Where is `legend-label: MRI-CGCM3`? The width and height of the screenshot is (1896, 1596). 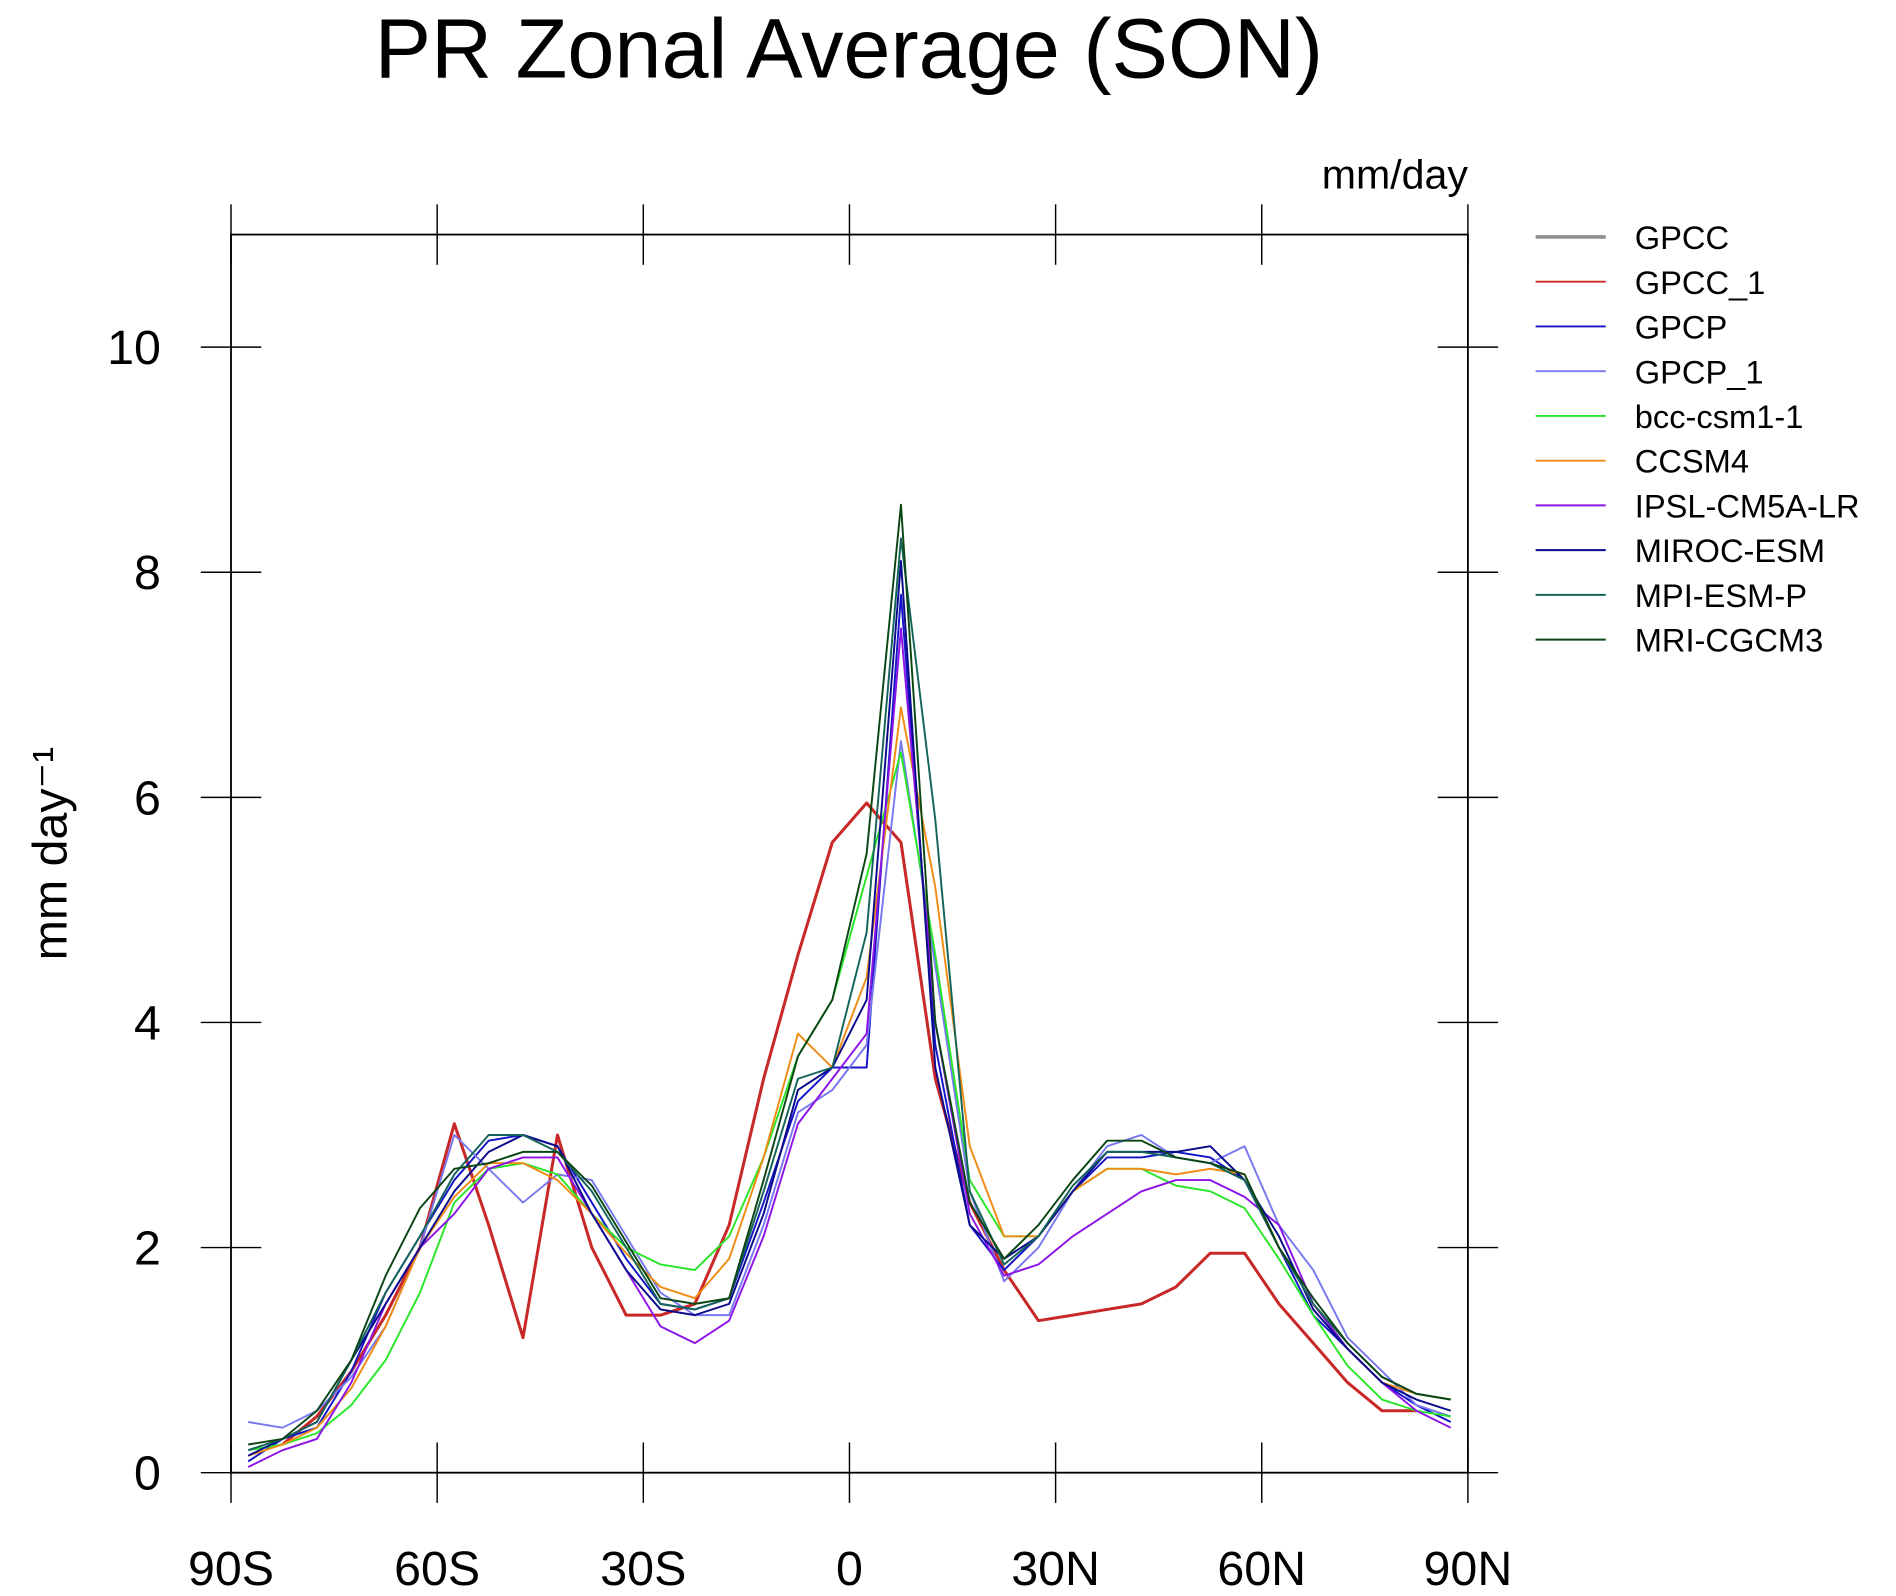
legend-label: MRI-CGCM3 is located at coordinates (1729, 640).